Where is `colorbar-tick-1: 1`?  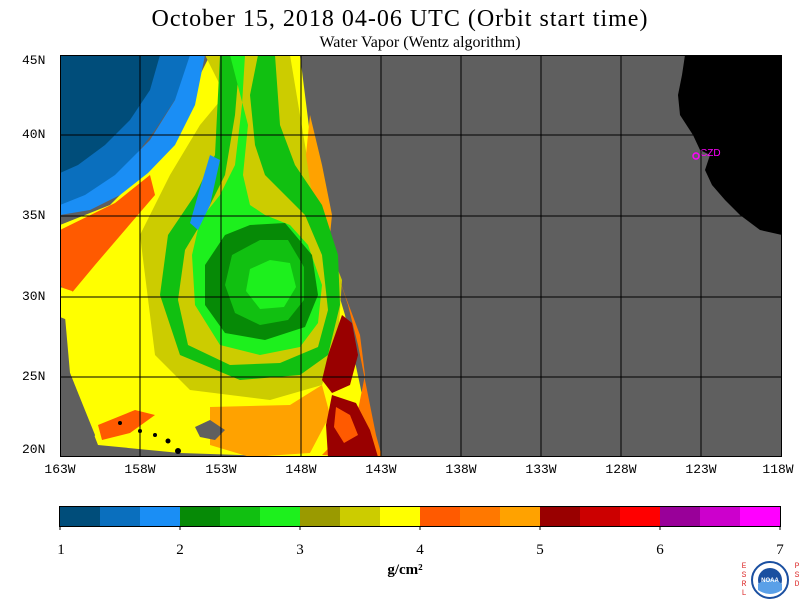 colorbar-tick-1: 1 is located at coordinates (61, 550).